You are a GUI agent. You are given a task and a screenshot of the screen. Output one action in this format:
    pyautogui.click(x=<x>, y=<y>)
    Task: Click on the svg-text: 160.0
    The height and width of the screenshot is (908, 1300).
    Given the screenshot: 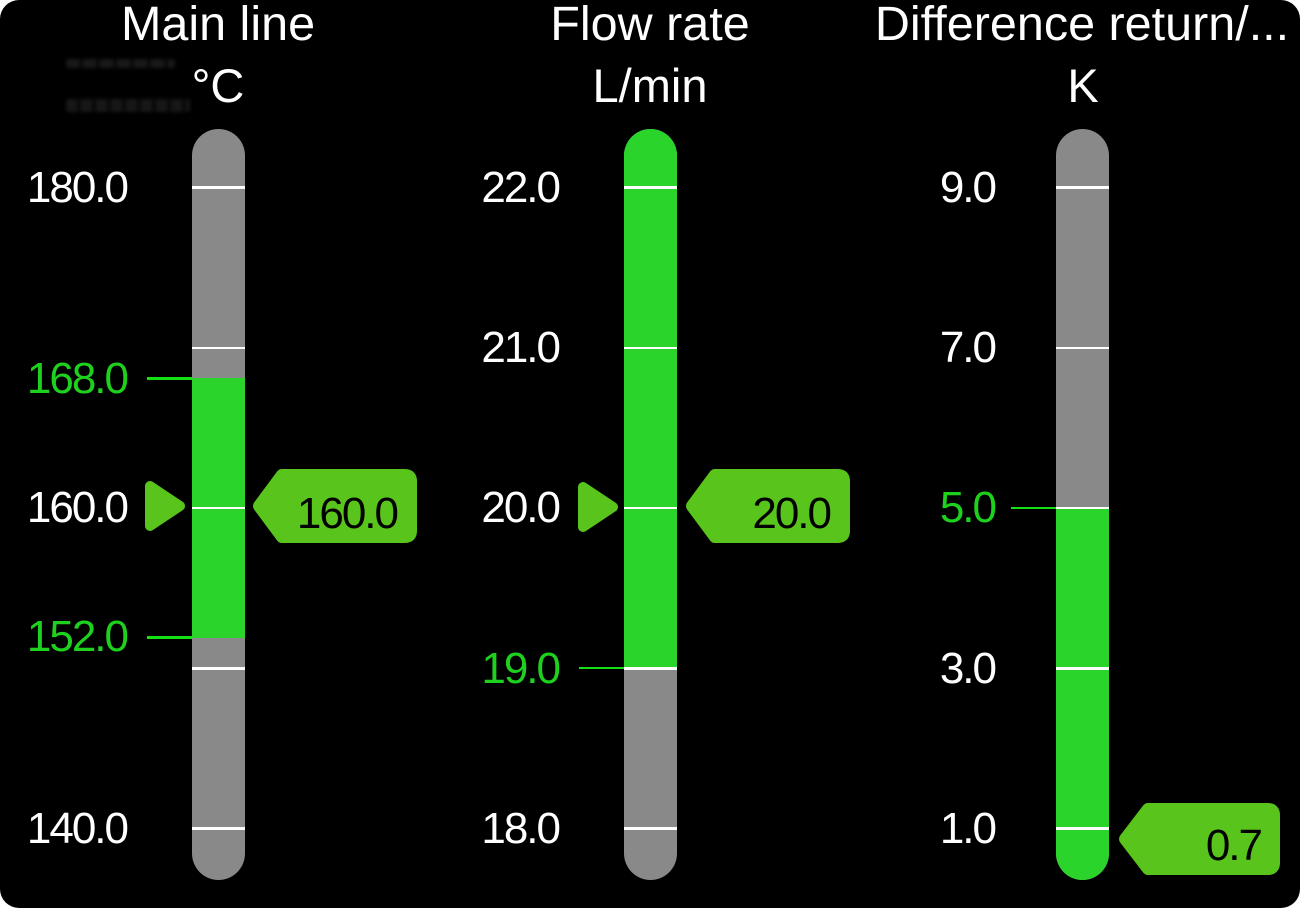 What is the action you would take?
    pyautogui.click(x=347, y=513)
    